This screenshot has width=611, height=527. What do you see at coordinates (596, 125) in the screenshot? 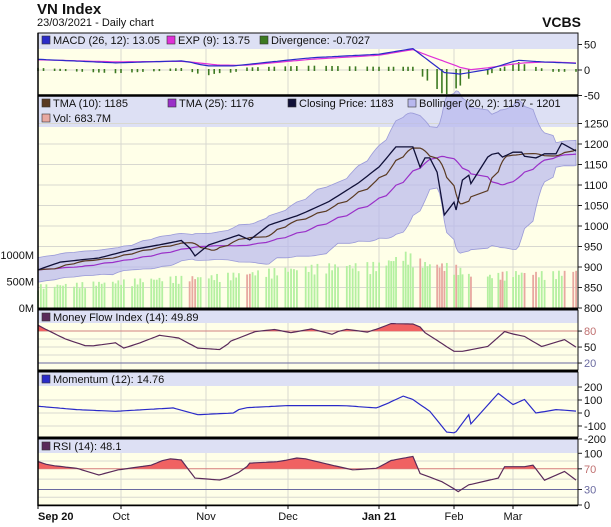
I see `price-tick-label: 1250` at bounding box center [596, 125].